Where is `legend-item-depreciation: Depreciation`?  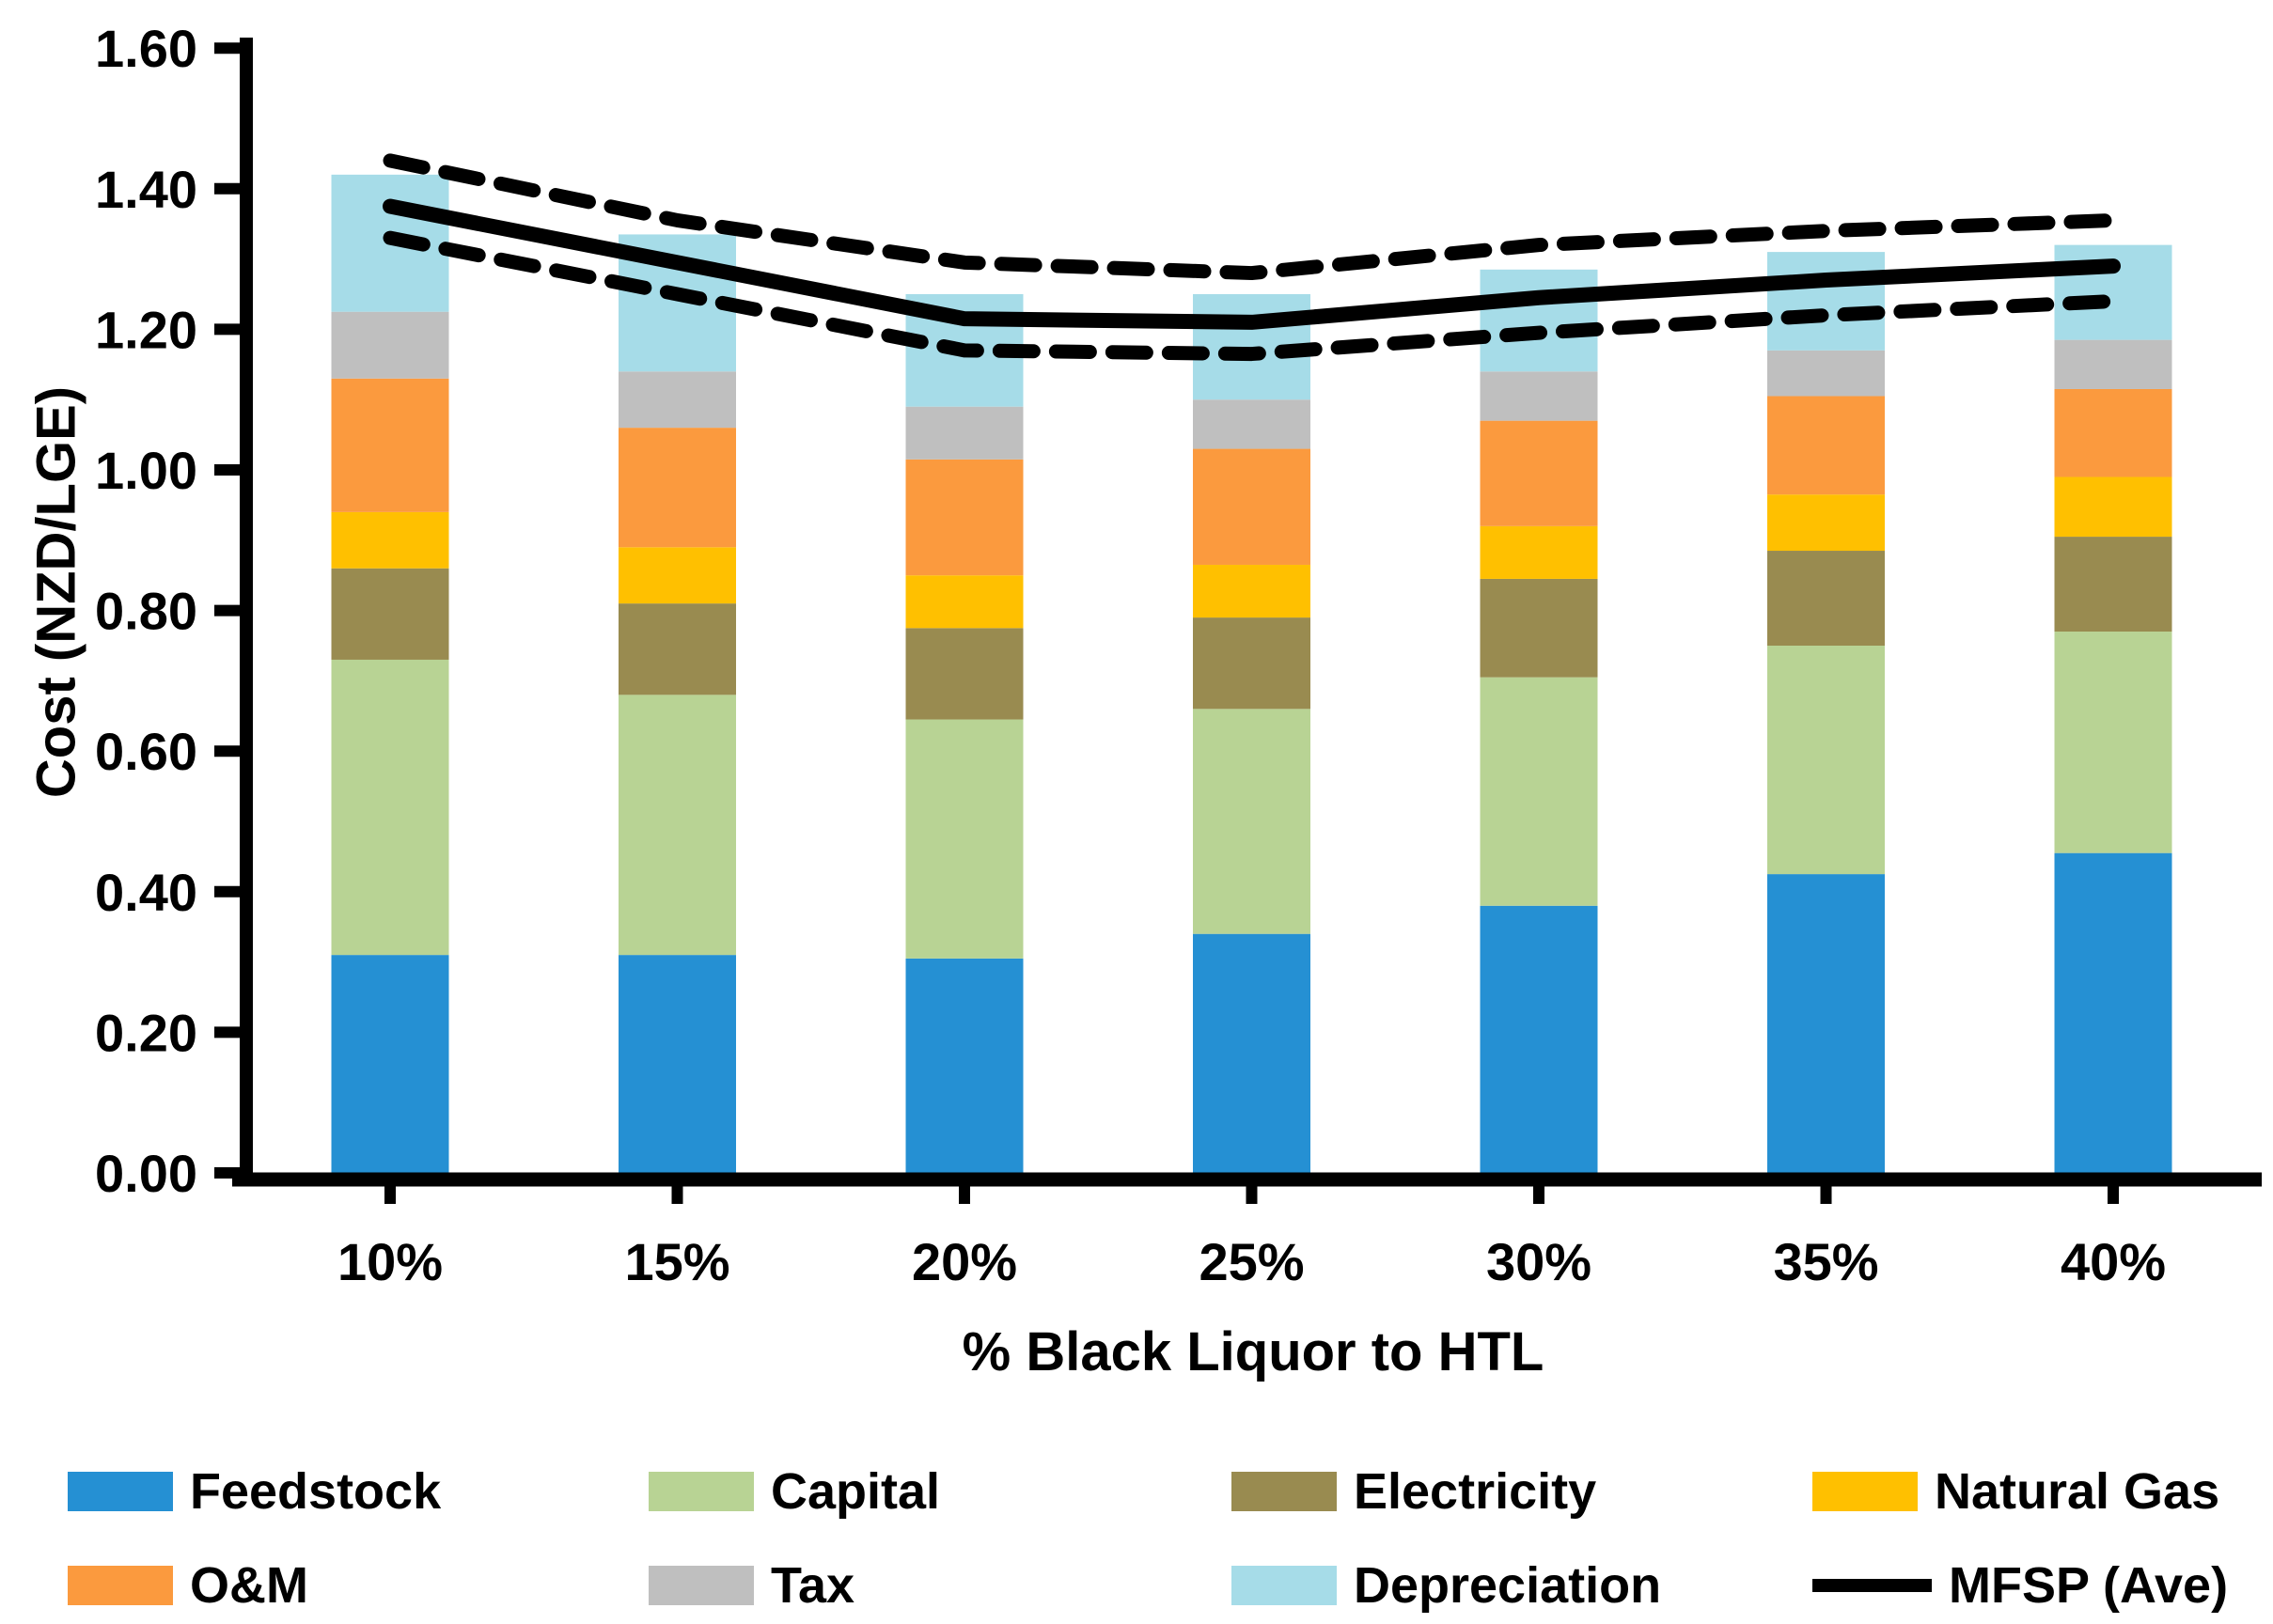
legend-item-depreciation: Depreciation is located at coordinates (1446, 1585).